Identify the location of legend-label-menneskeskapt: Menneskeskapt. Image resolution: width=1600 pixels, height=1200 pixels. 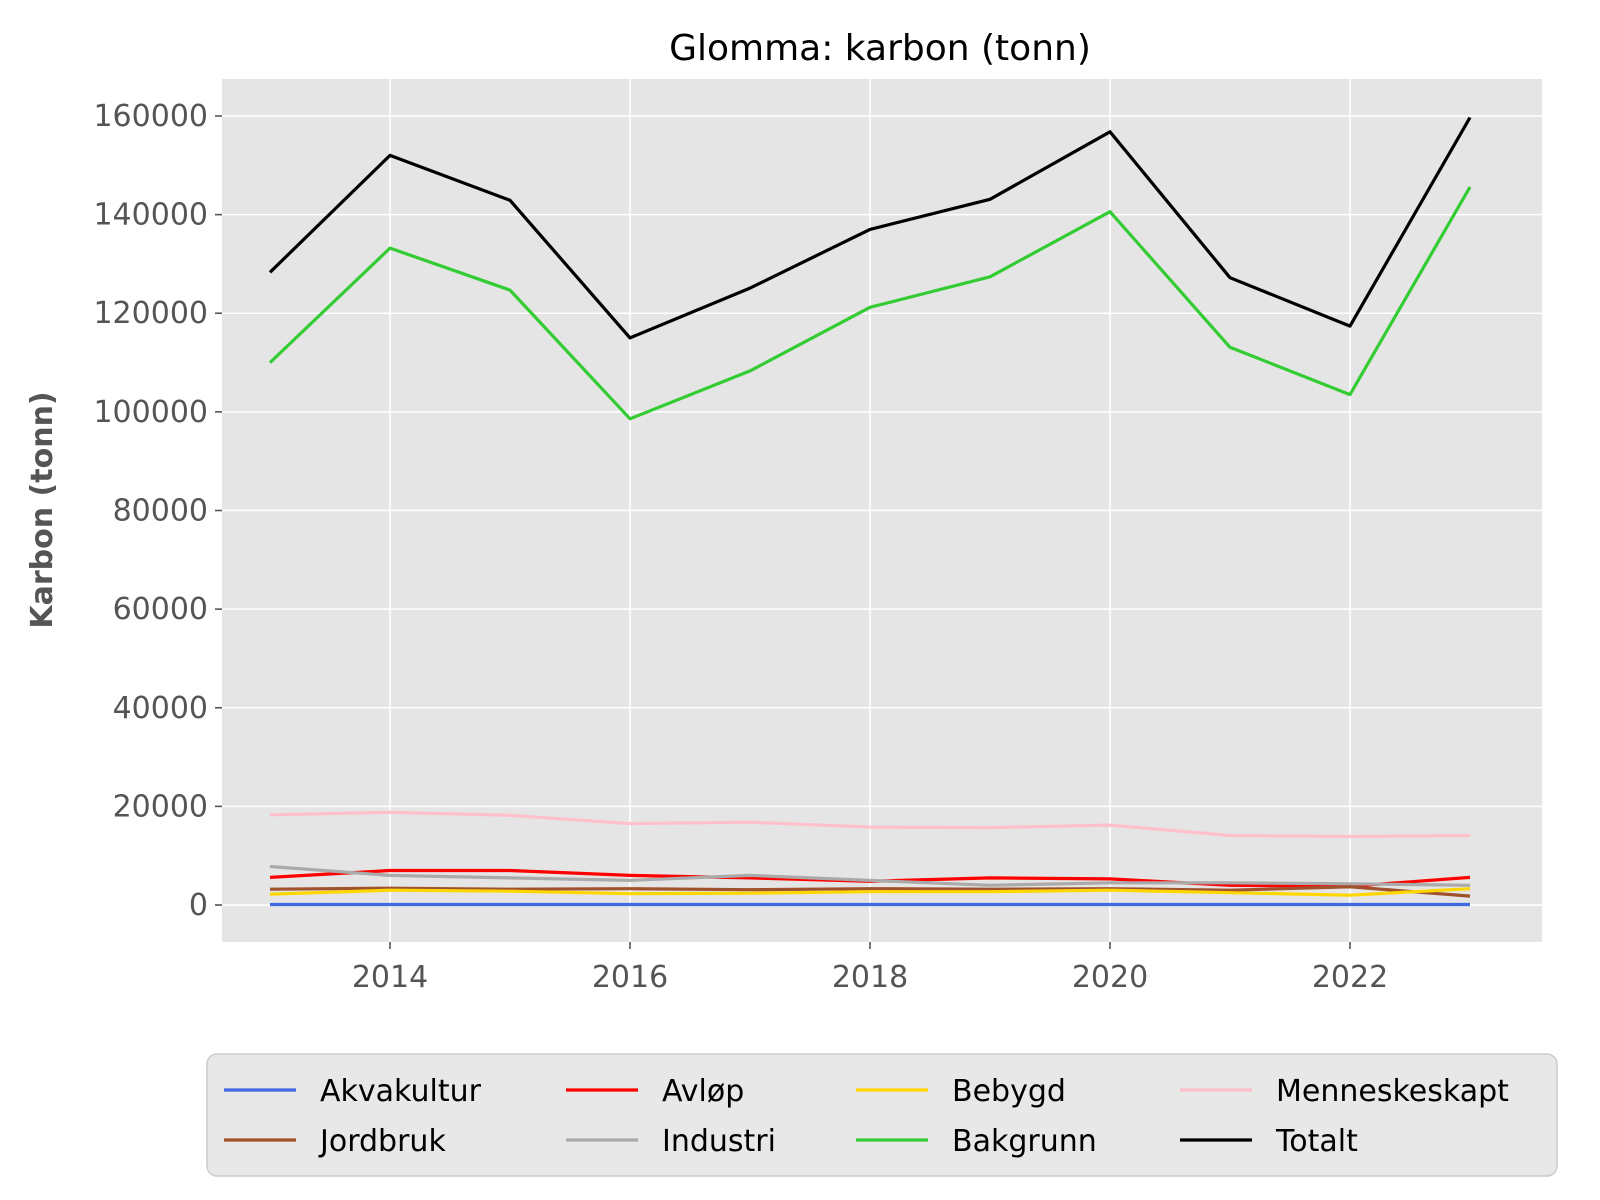
(1392, 1091).